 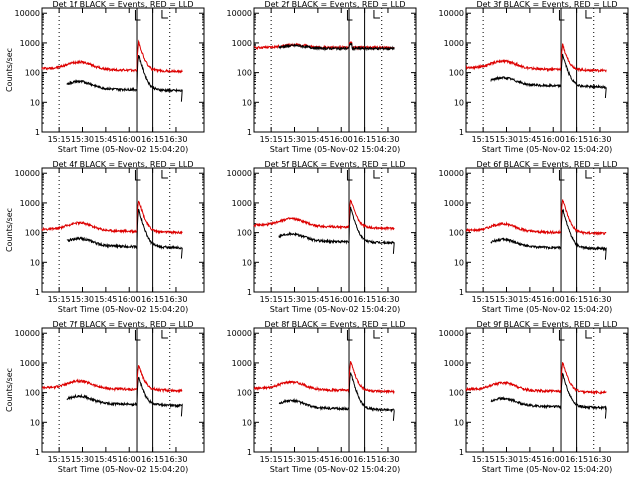 What do you see at coordinates (122, 164) in the screenshot?
I see `chart-title: Det 4f BLACK = Events, RED = LLD` at bounding box center [122, 164].